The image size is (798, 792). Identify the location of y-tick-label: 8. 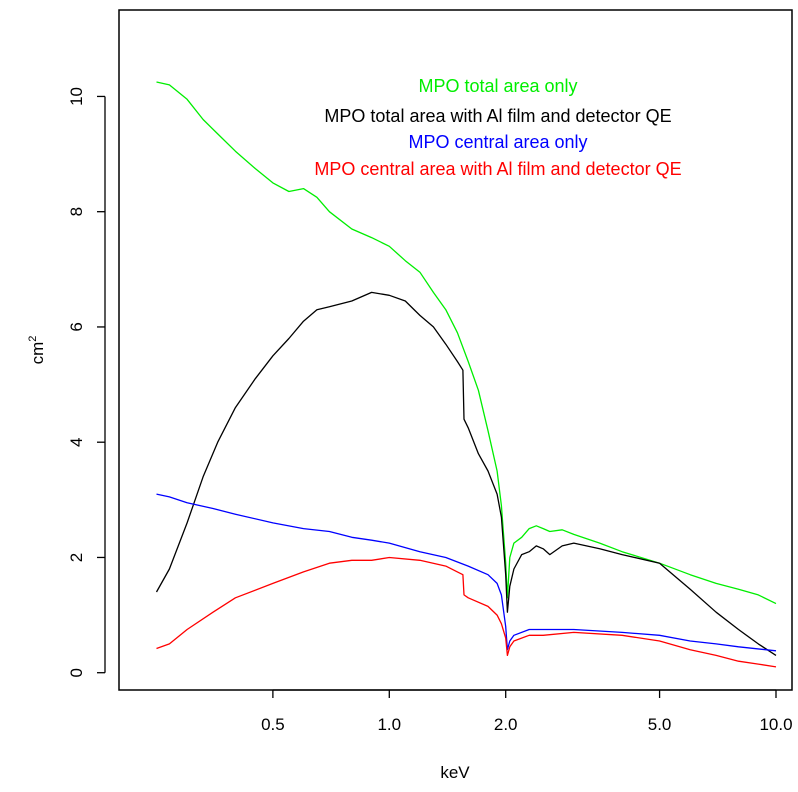
(76, 211).